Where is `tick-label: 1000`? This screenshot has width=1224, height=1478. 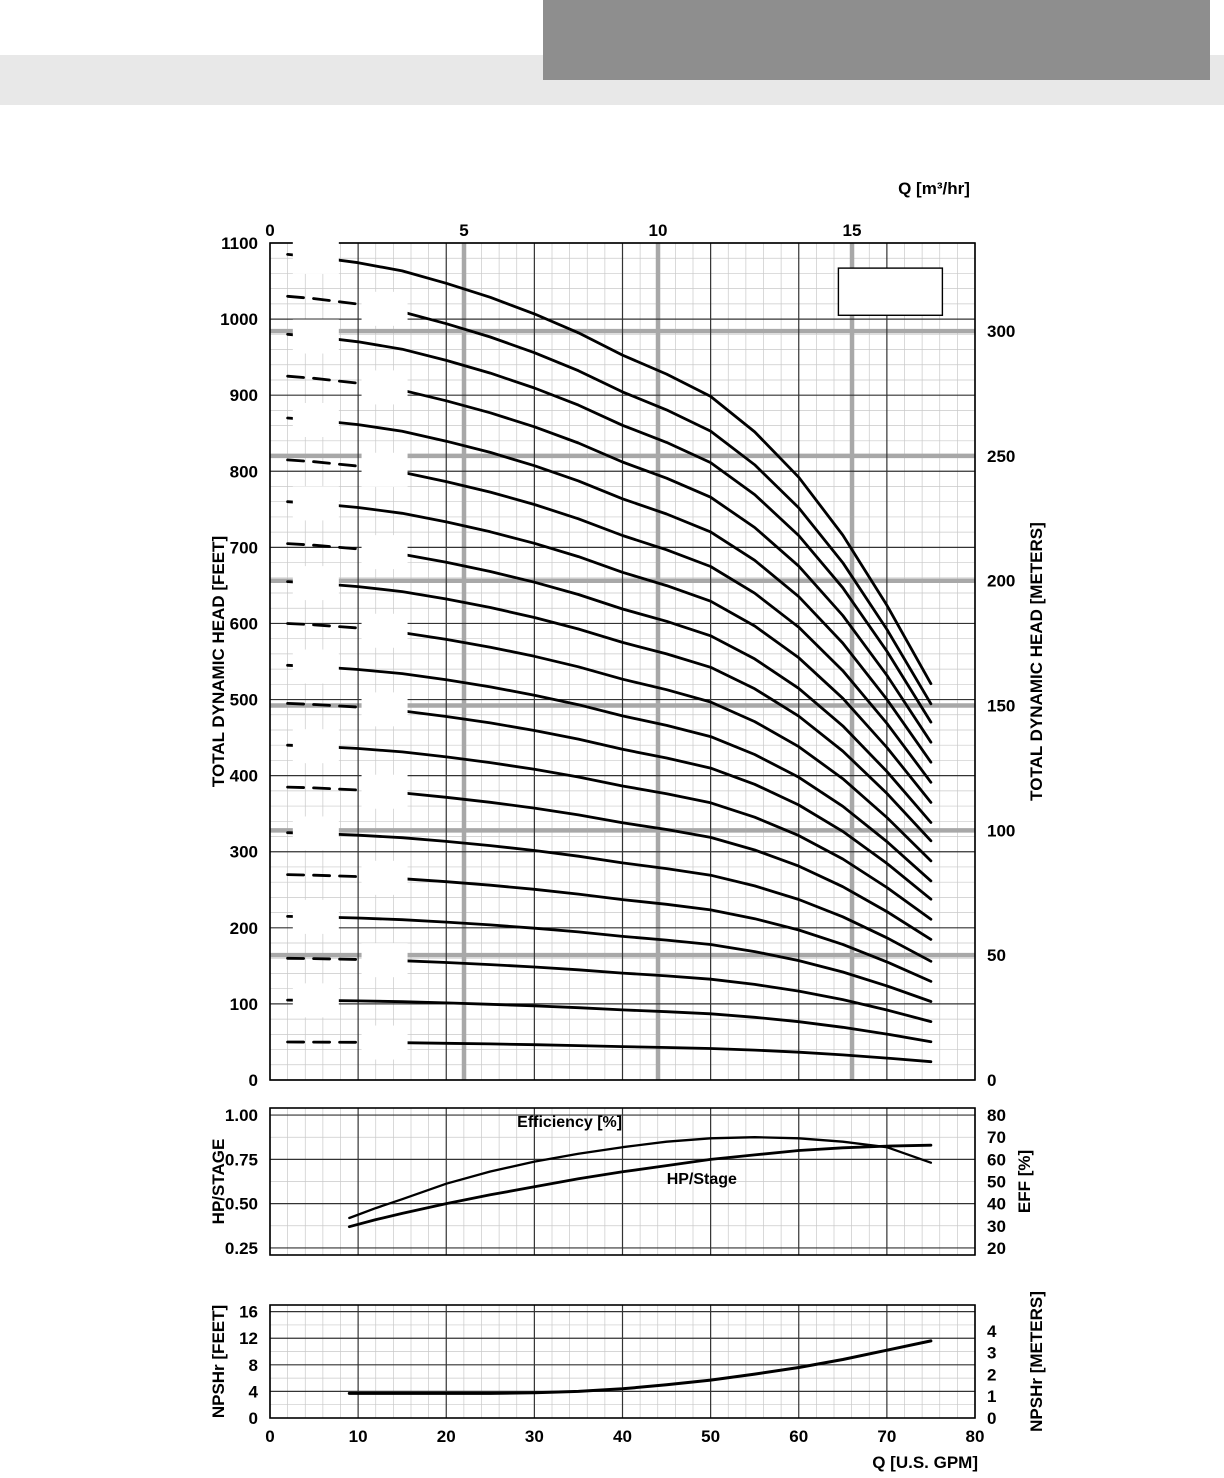 tick-label: 1000 is located at coordinates (239, 319).